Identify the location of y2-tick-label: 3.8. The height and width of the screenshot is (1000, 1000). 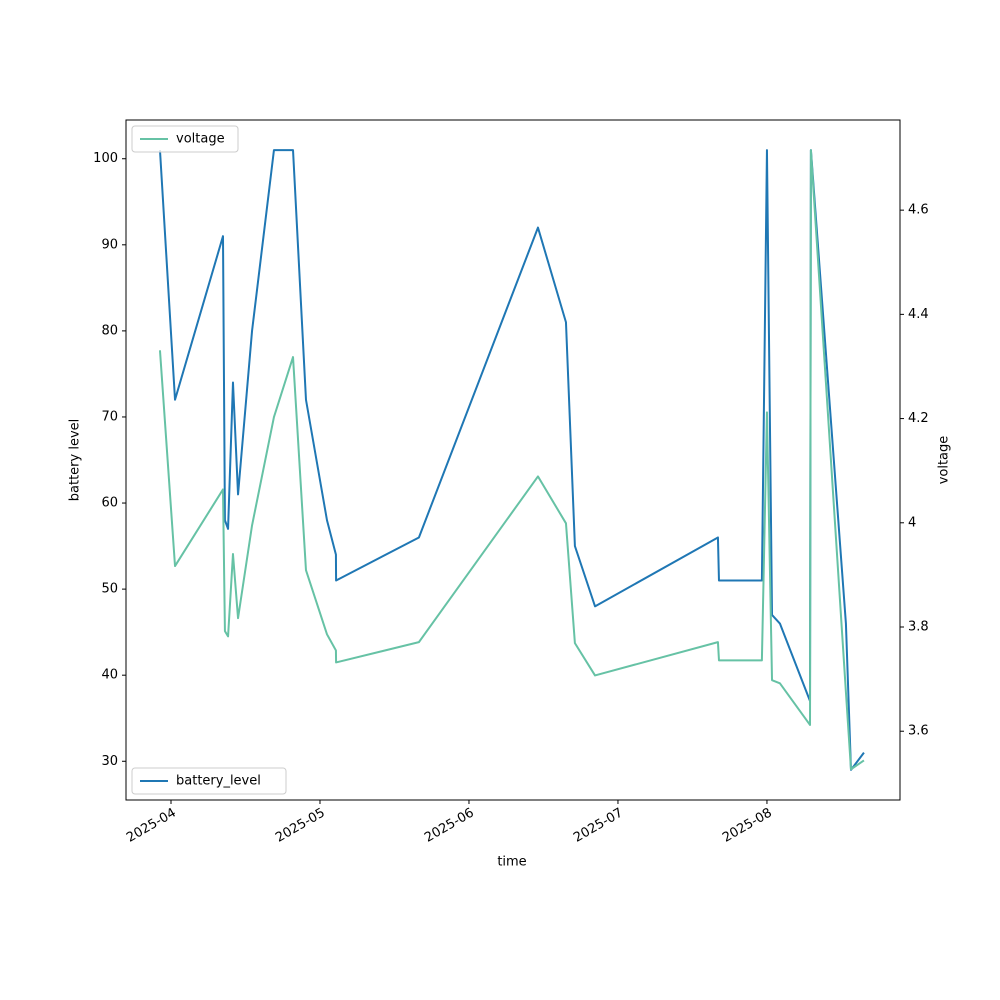
(918, 627).